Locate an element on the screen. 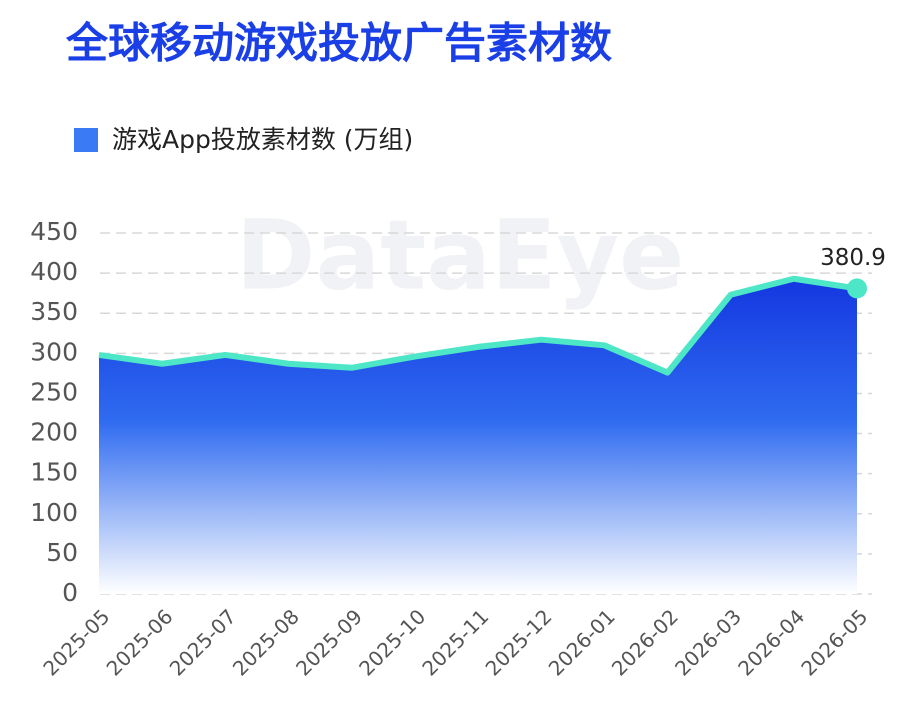 The image size is (909, 726). data-label: 380.9 is located at coordinates (853, 258).